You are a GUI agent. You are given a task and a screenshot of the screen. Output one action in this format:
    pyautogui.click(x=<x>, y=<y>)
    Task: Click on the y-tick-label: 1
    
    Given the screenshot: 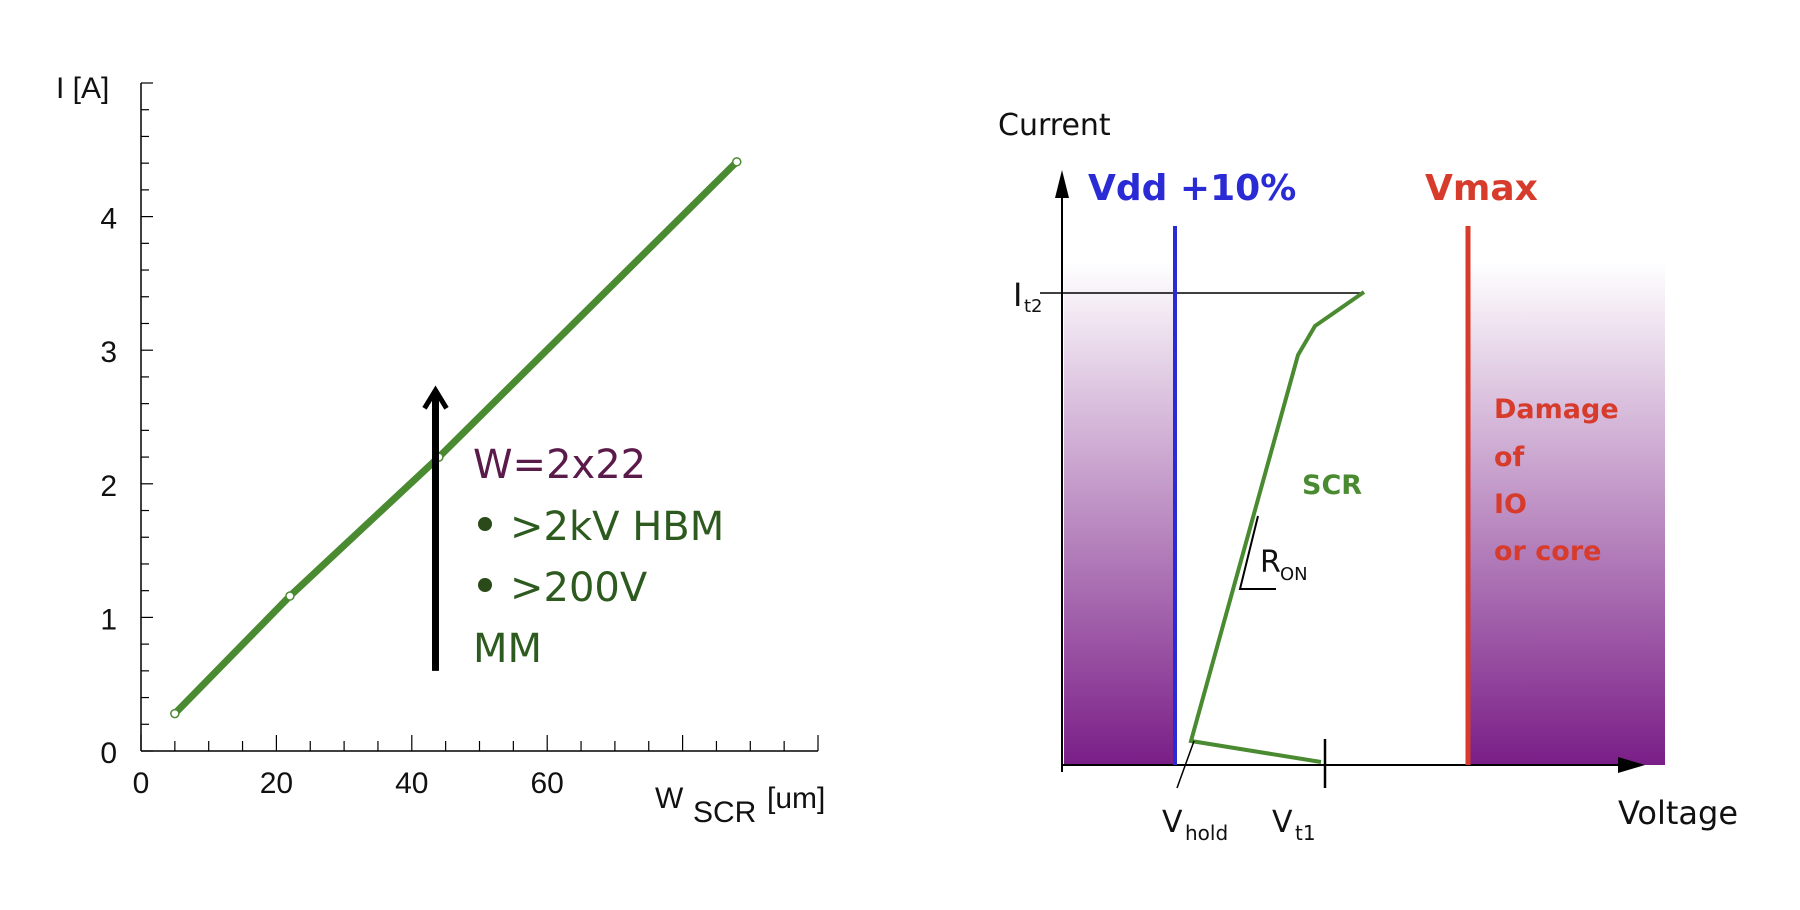 What is the action you would take?
    pyautogui.click(x=108, y=619)
    